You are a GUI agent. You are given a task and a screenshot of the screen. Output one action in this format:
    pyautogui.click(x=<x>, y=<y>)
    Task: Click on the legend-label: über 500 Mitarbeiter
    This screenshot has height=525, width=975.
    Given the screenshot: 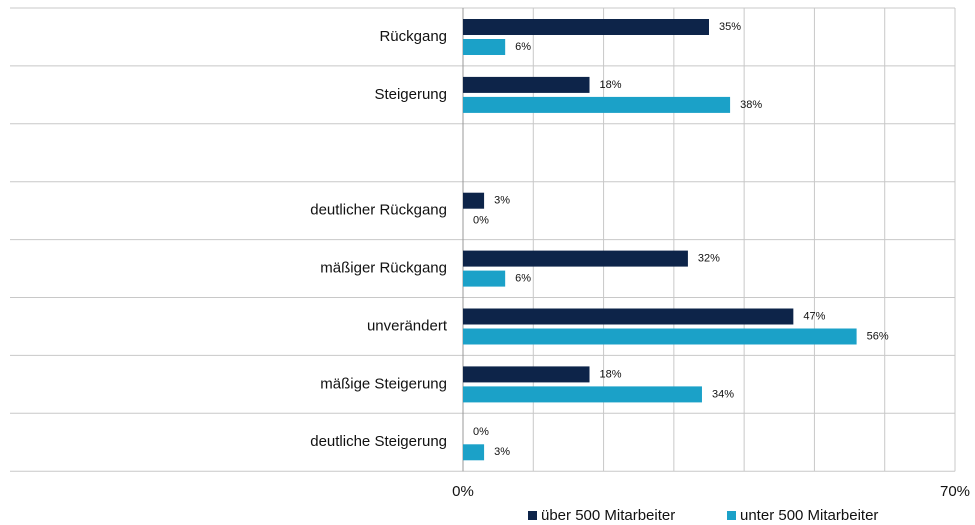 What is the action you would take?
    pyautogui.click(x=608, y=515)
    